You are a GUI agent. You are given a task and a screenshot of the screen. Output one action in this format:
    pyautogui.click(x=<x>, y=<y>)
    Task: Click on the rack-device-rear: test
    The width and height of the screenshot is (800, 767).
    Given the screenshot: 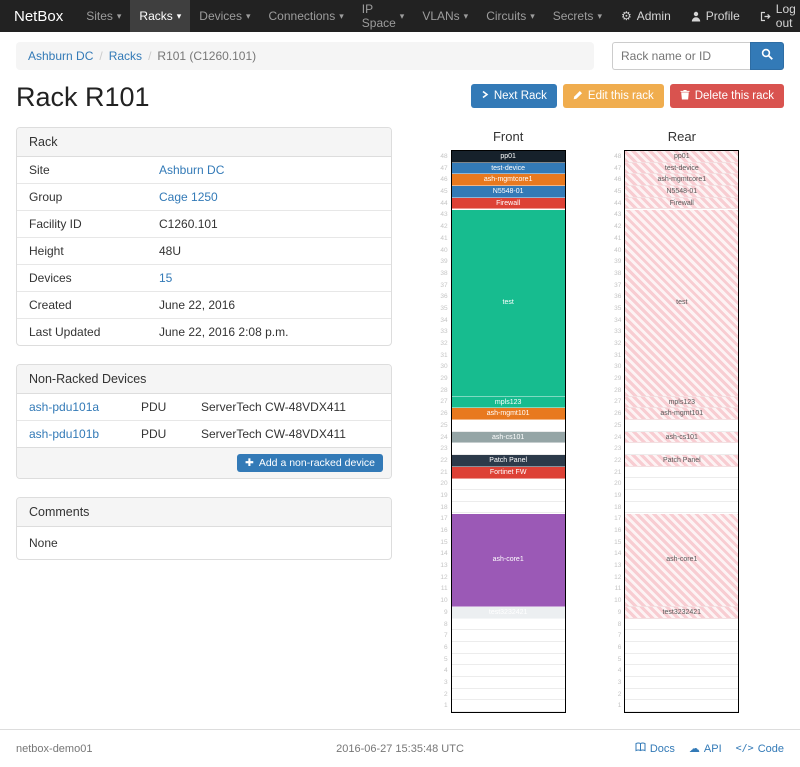 What is the action you would take?
    pyautogui.click(x=682, y=303)
    